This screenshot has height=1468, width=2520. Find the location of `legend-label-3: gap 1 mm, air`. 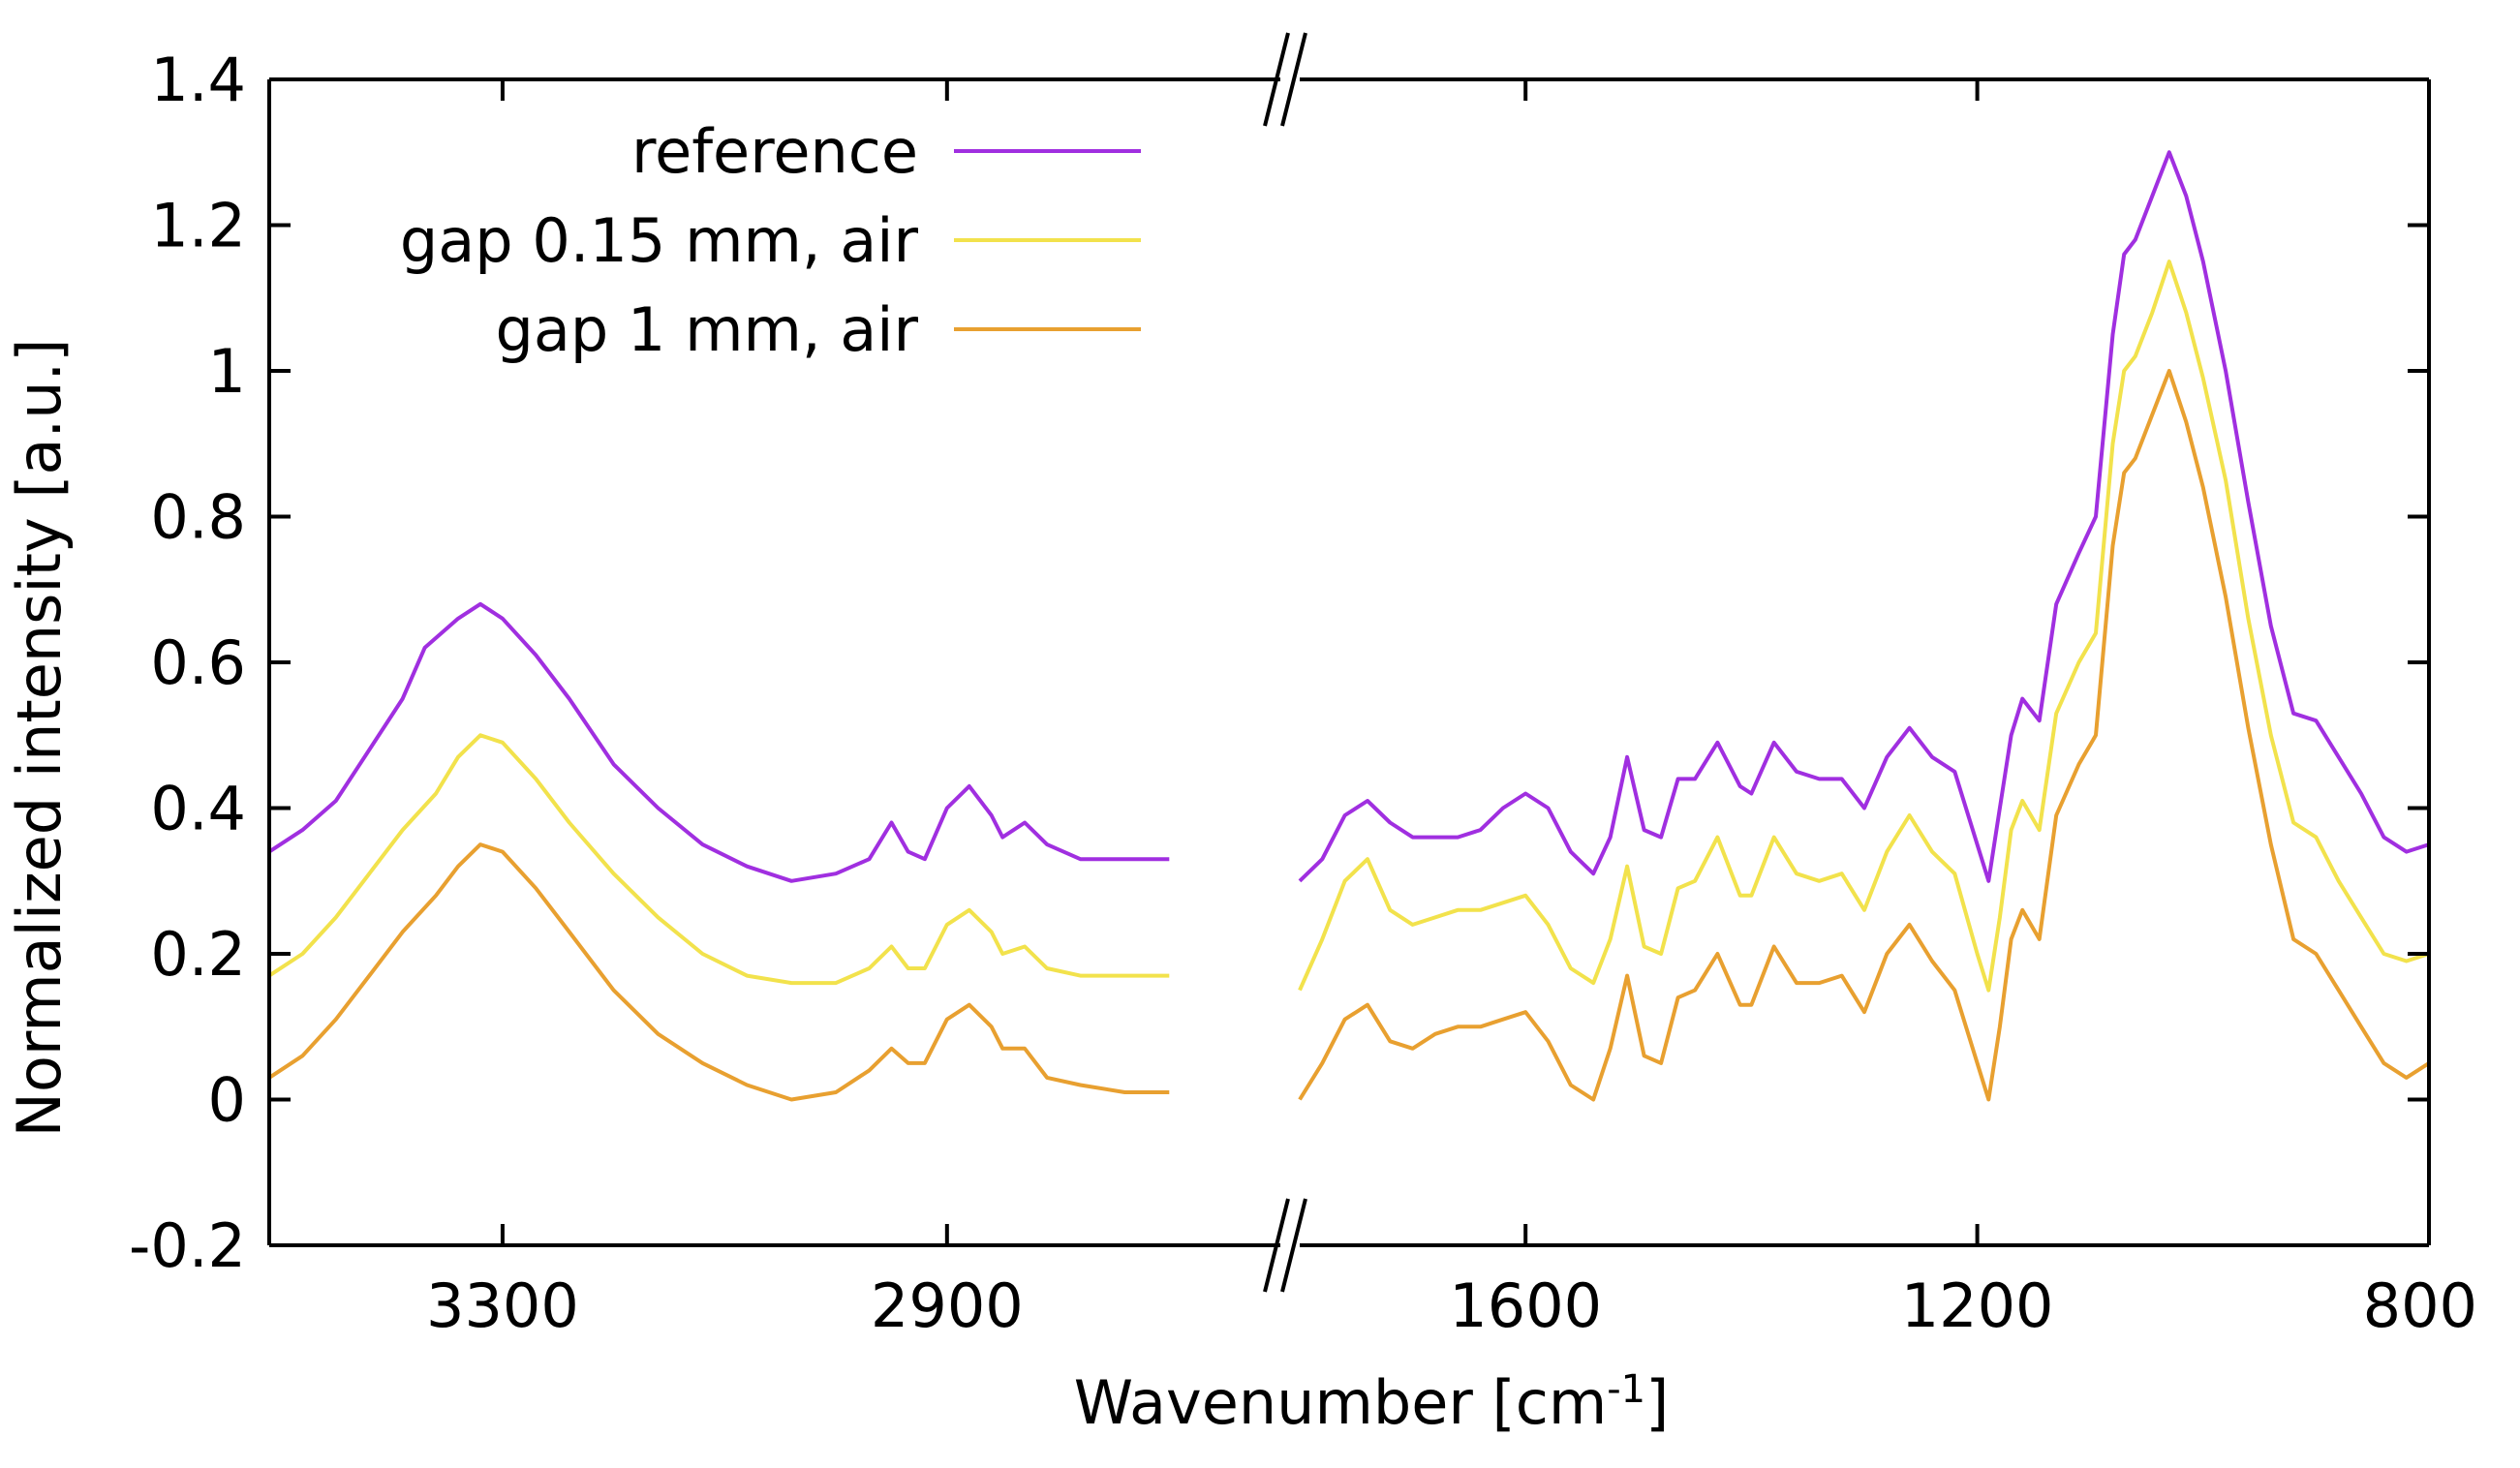

legend-label-3: gap 1 mm, air is located at coordinates (707, 330).